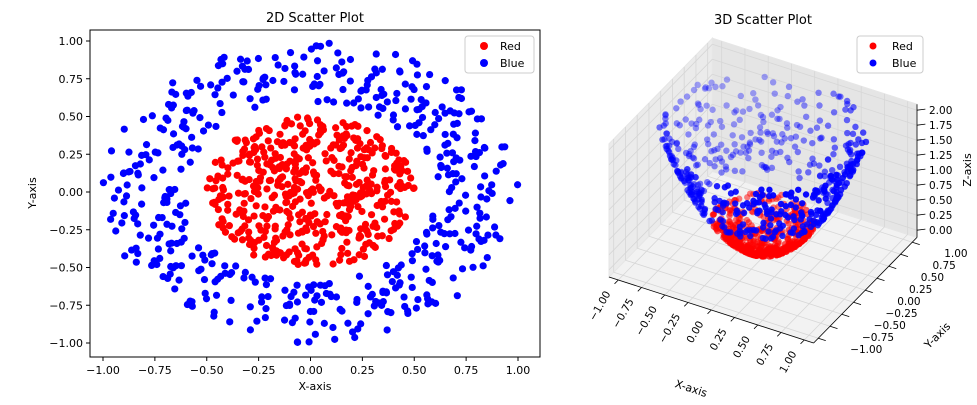  What do you see at coordinates (776, 248) in the screenshot?
I see `point-3d-red` at bounding box center [776, 248].